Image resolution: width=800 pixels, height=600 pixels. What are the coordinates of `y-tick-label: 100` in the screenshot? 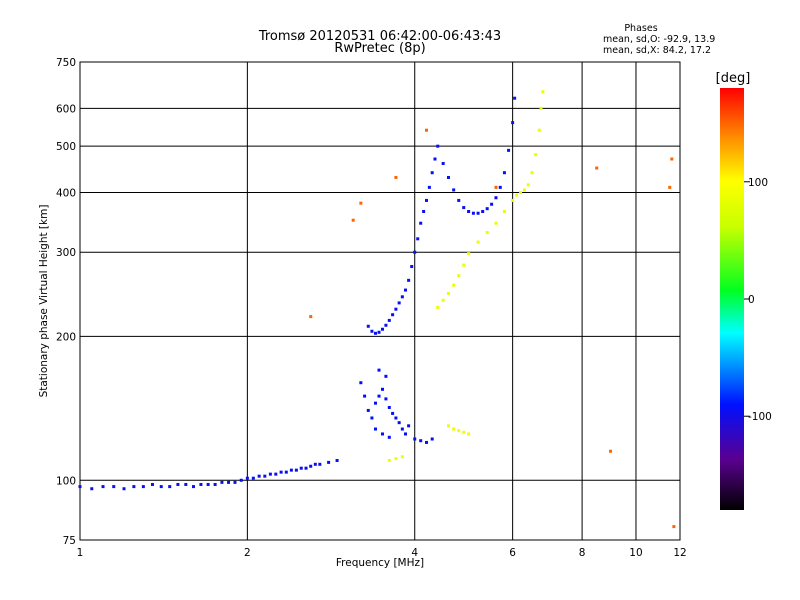 It's located at (66, 481).